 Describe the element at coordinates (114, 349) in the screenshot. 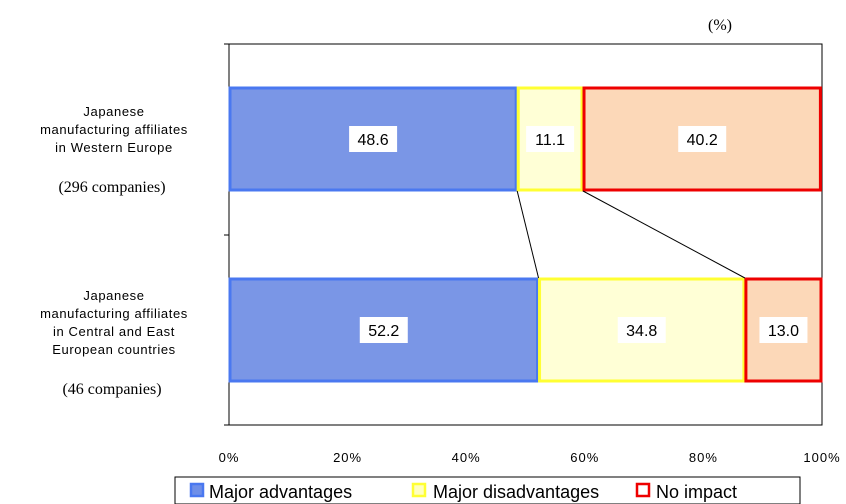

I see `category-label-line: European countries` at that location.